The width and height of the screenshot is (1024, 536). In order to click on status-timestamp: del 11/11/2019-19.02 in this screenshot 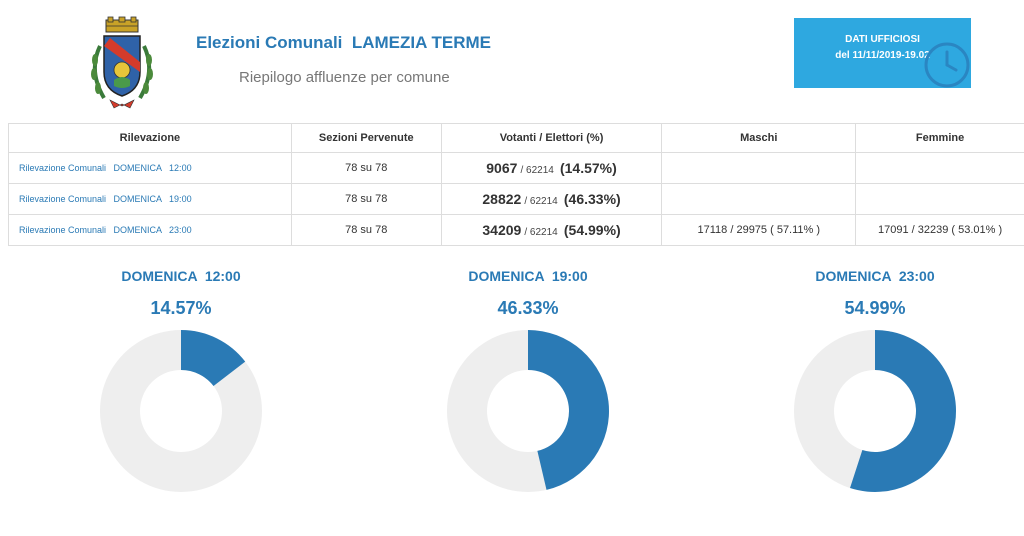, I will do `click(882, 55)`.